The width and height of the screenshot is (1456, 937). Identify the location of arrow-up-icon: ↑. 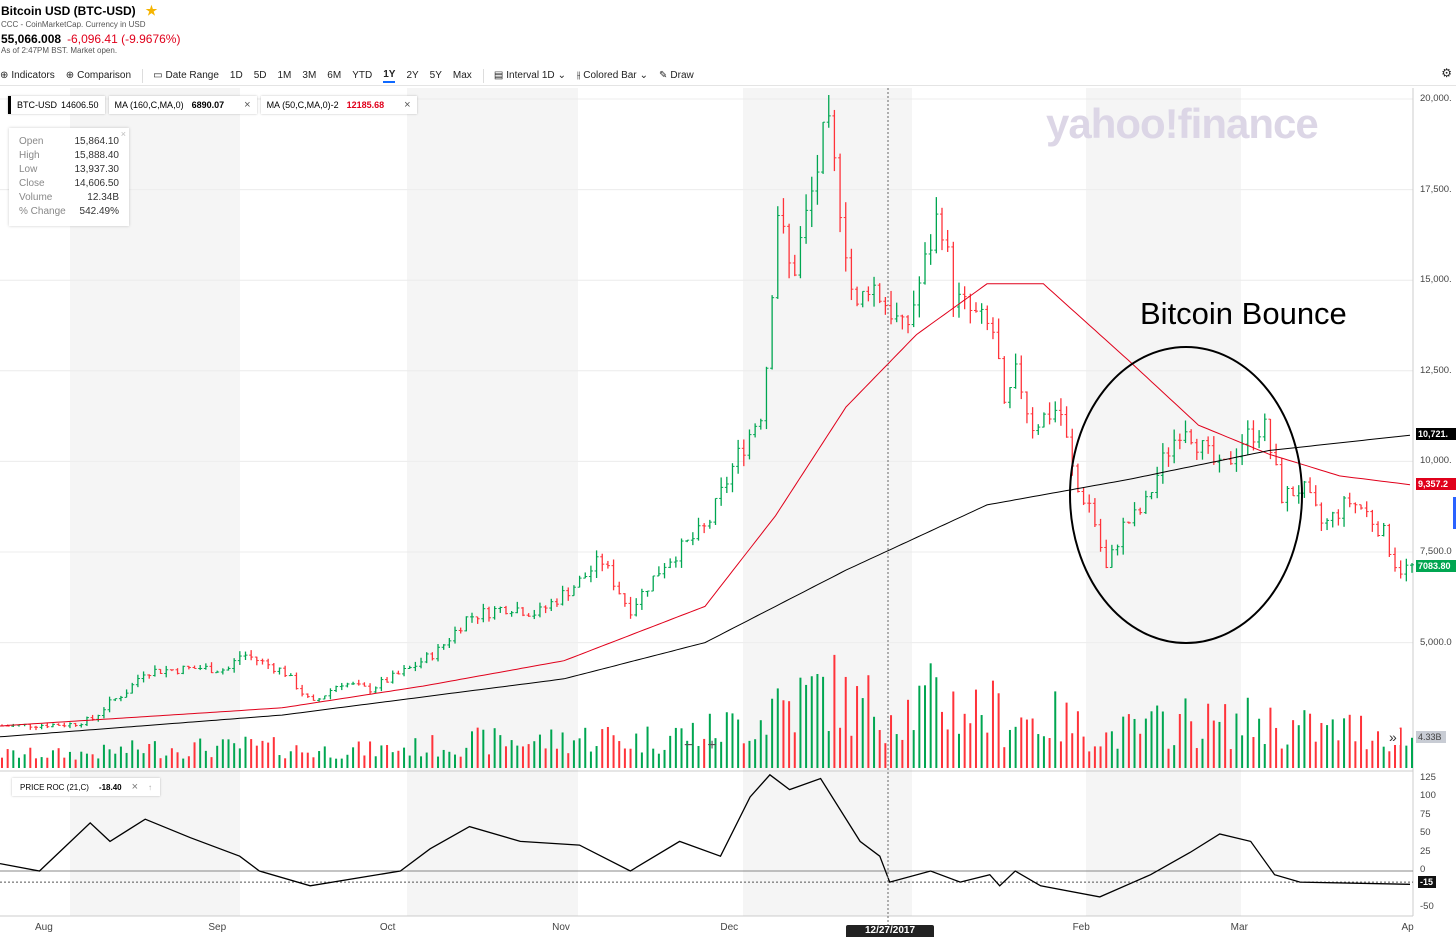
(150, 787).